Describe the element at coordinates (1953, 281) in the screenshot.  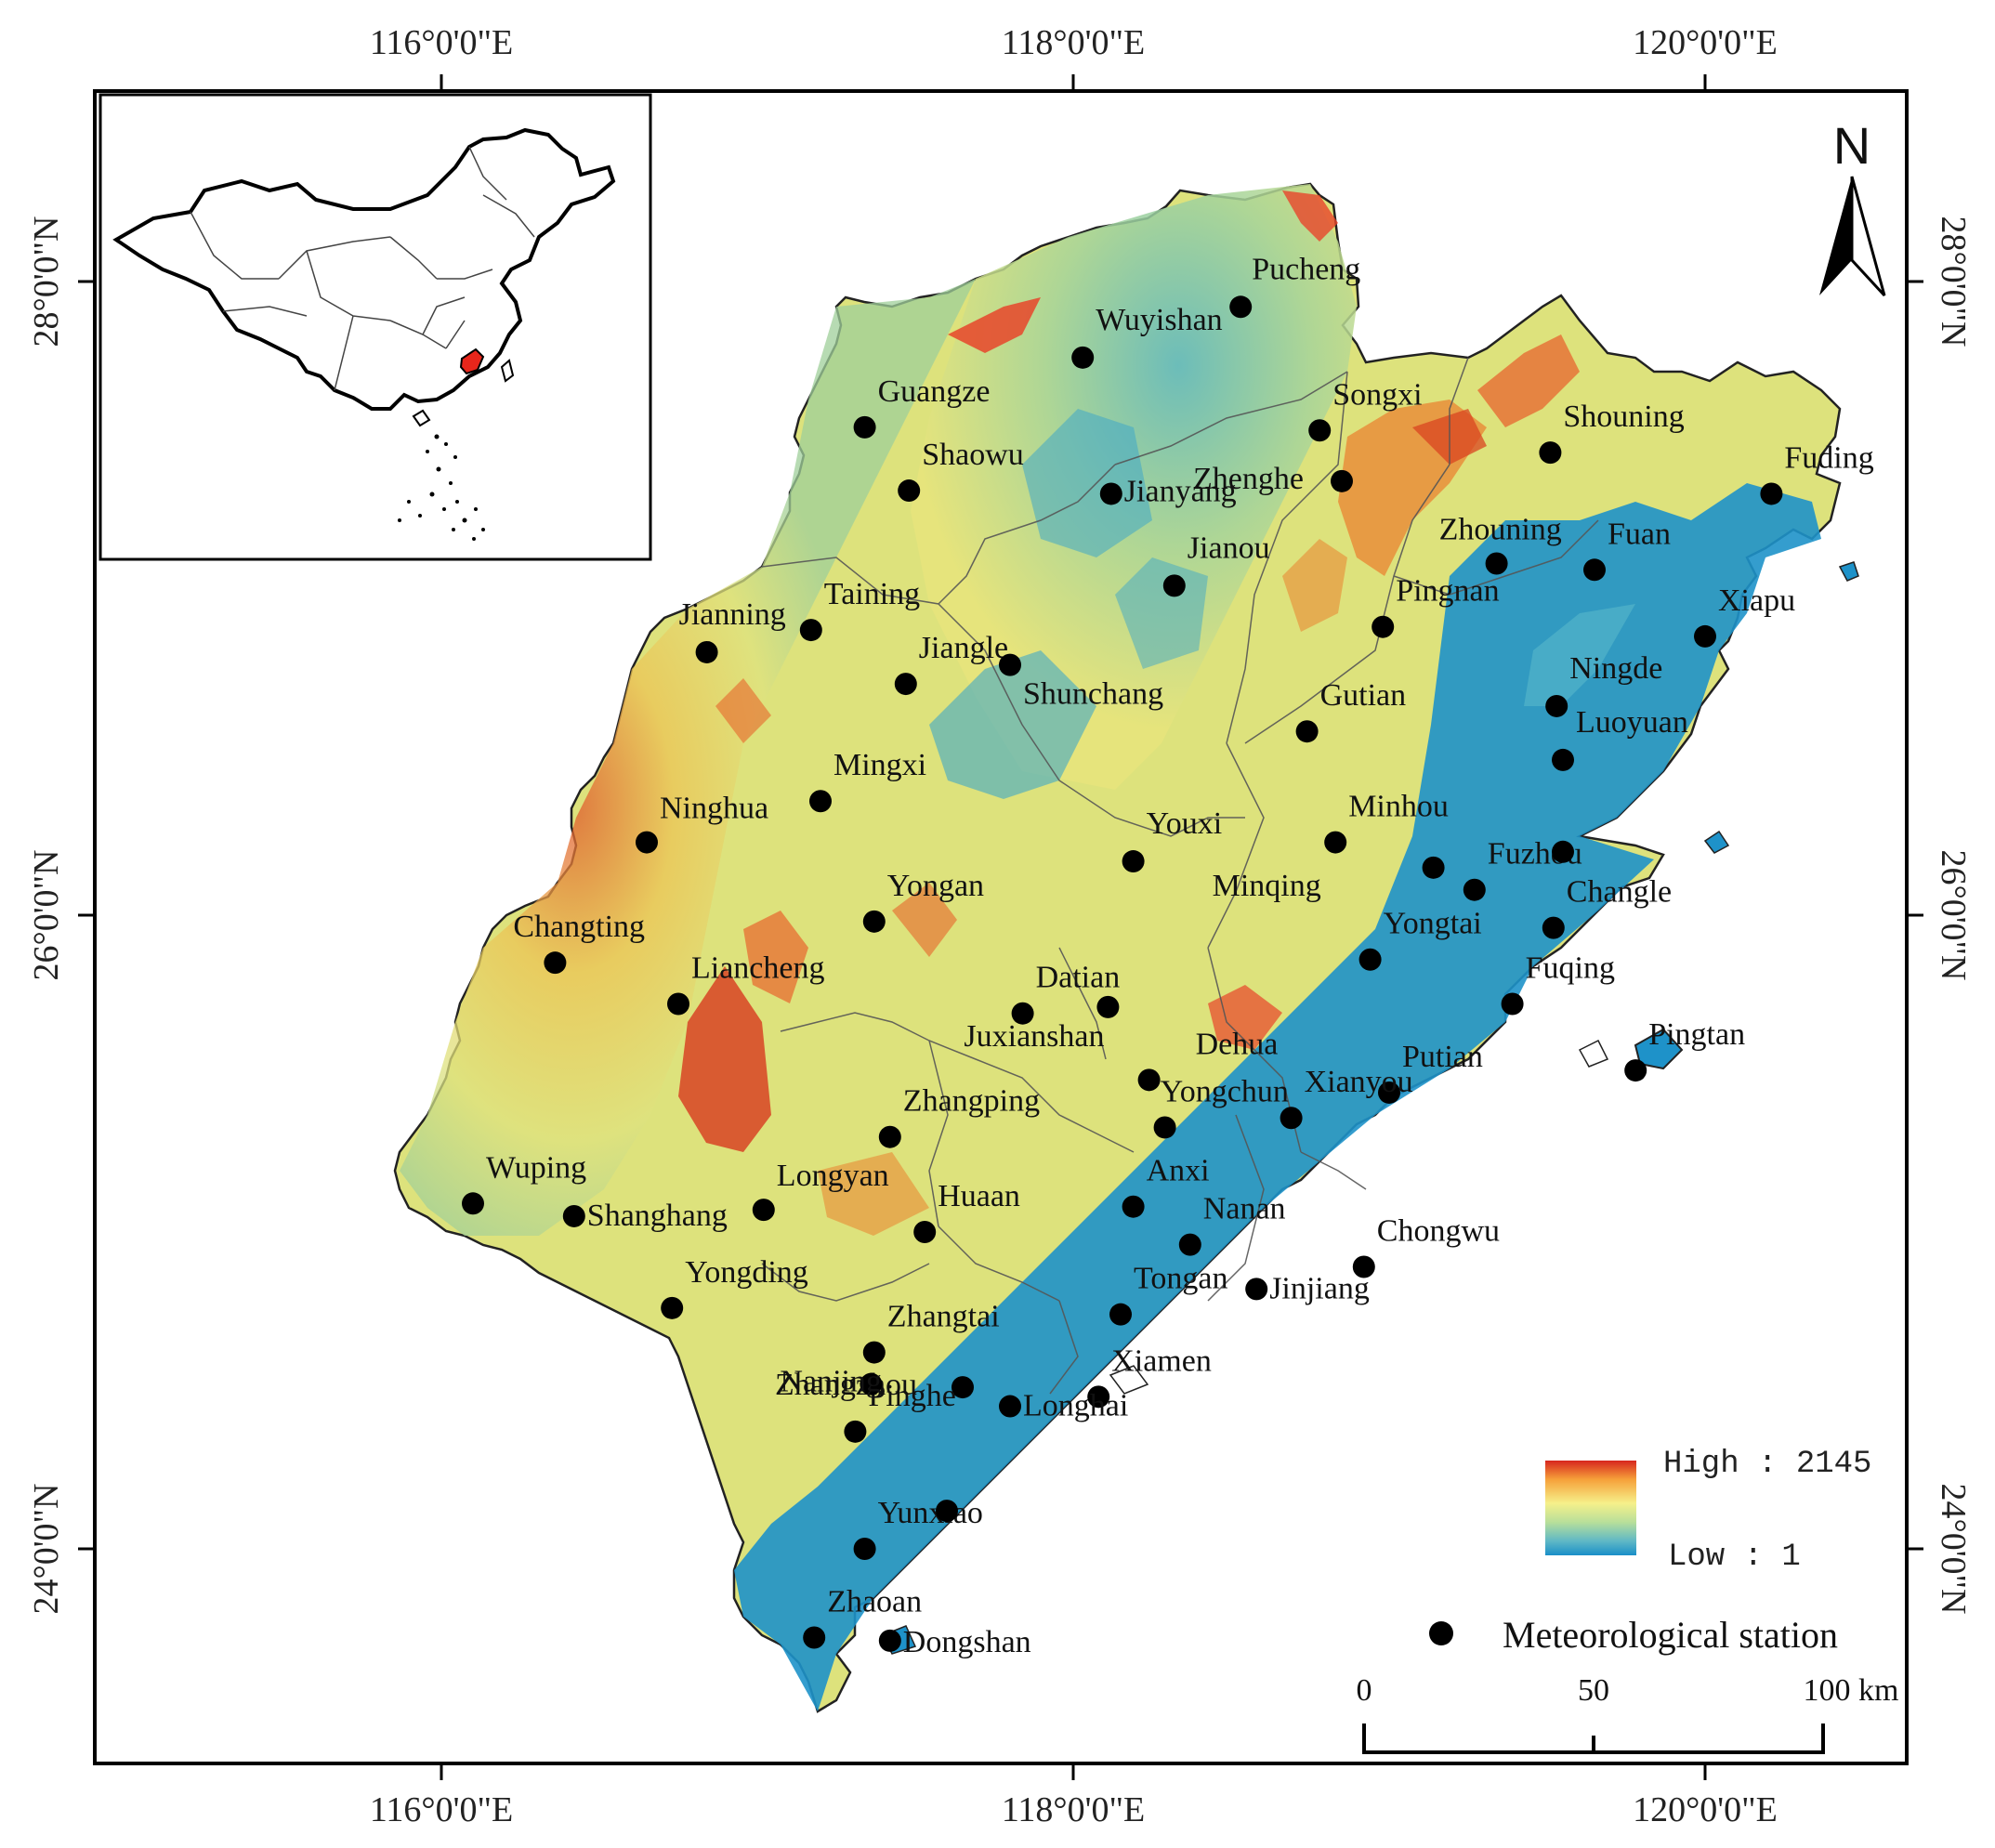
I see `right-lat-label-1: 28°0'0"N` at that location.